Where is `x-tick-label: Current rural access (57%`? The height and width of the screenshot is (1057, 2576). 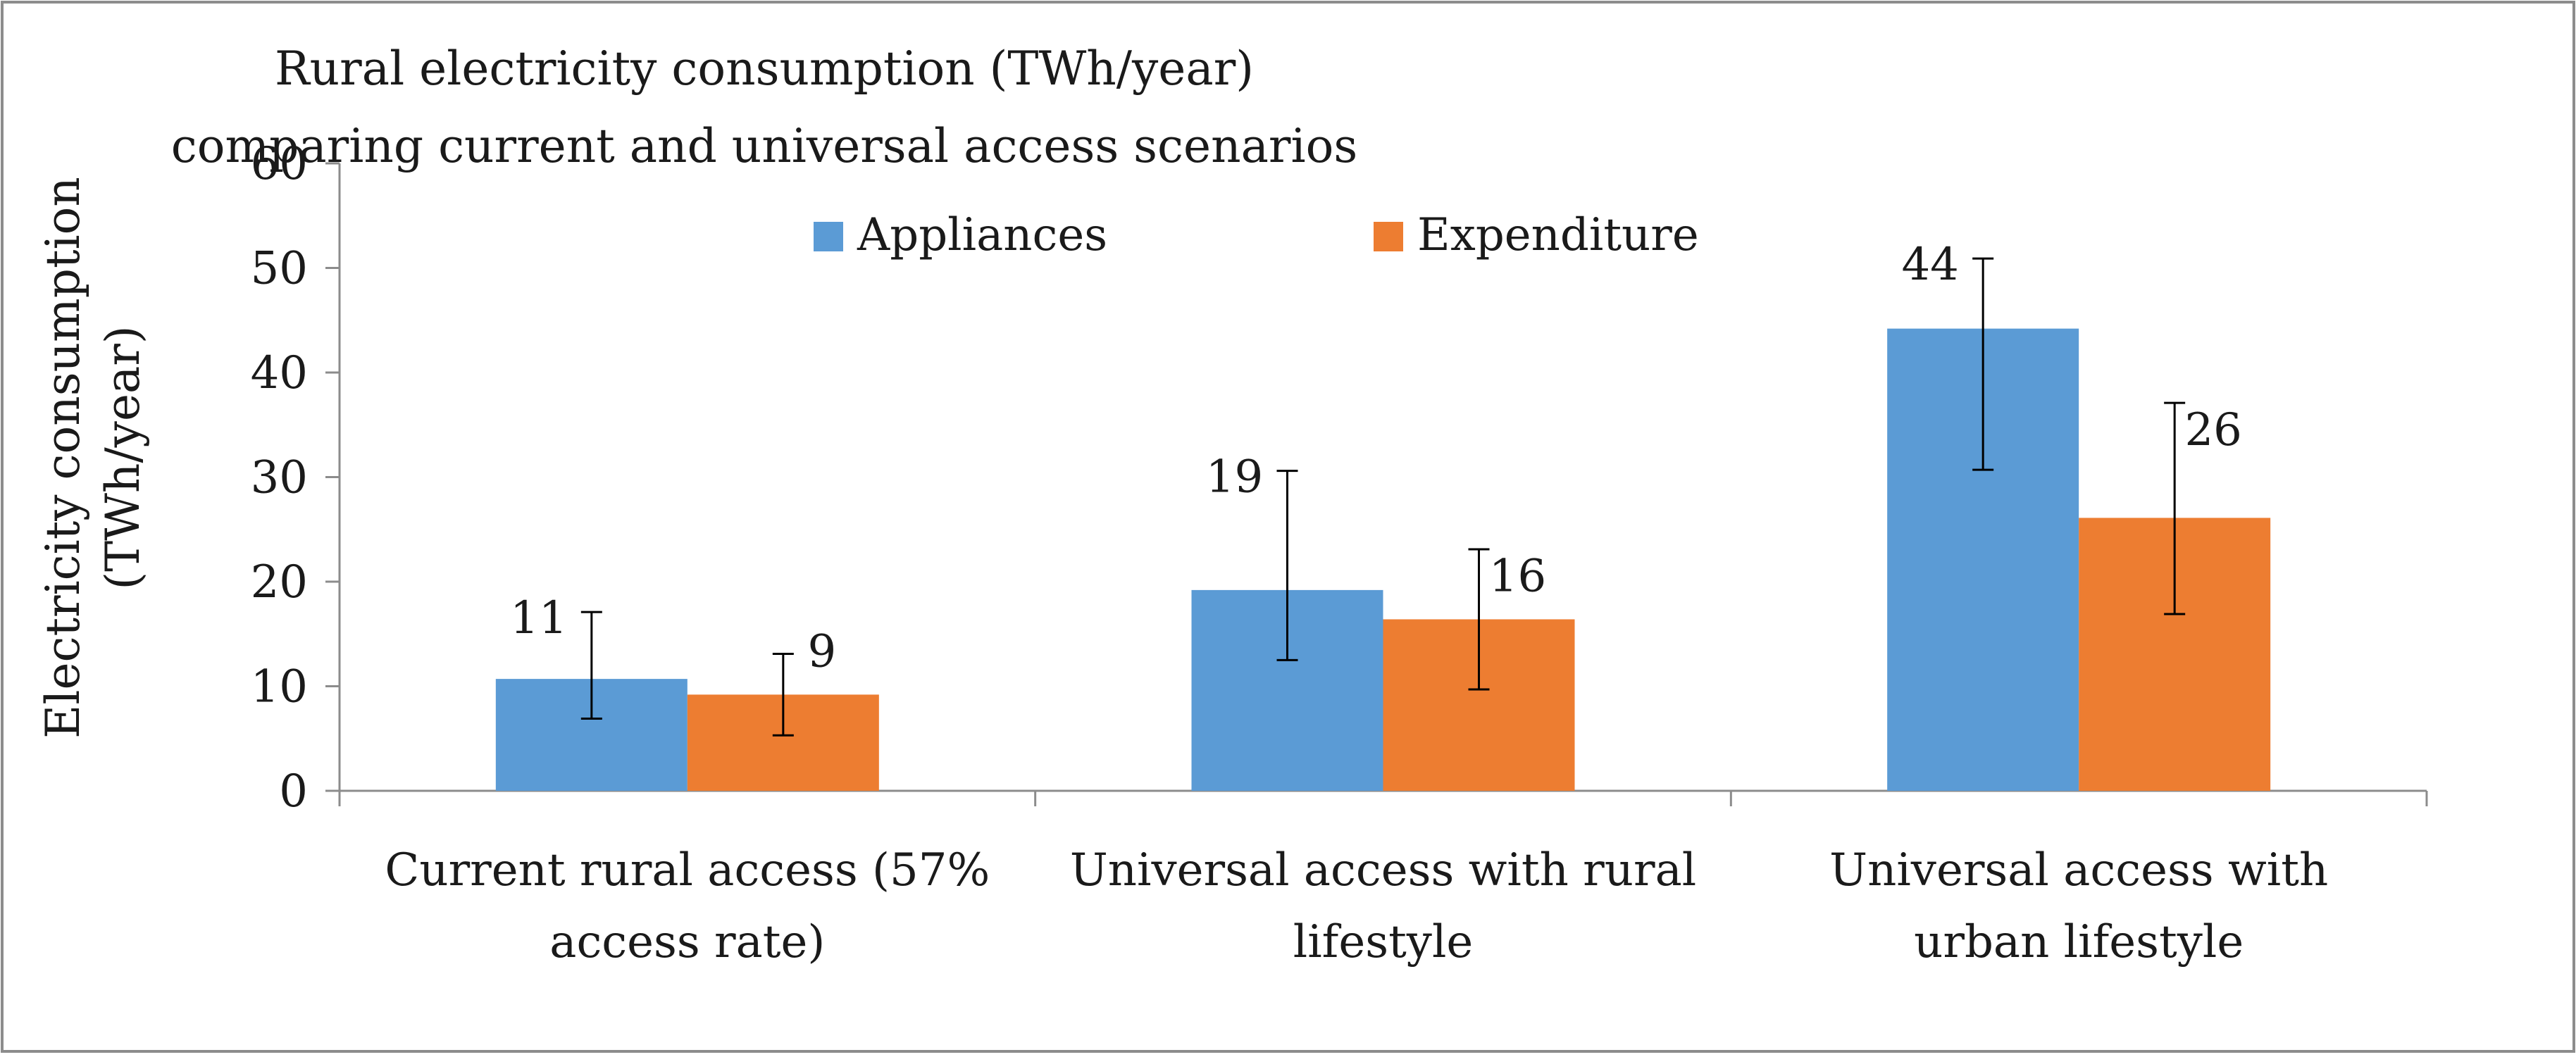 x-tick-label: Current rural access (57% is located at coordinates (687, 870).